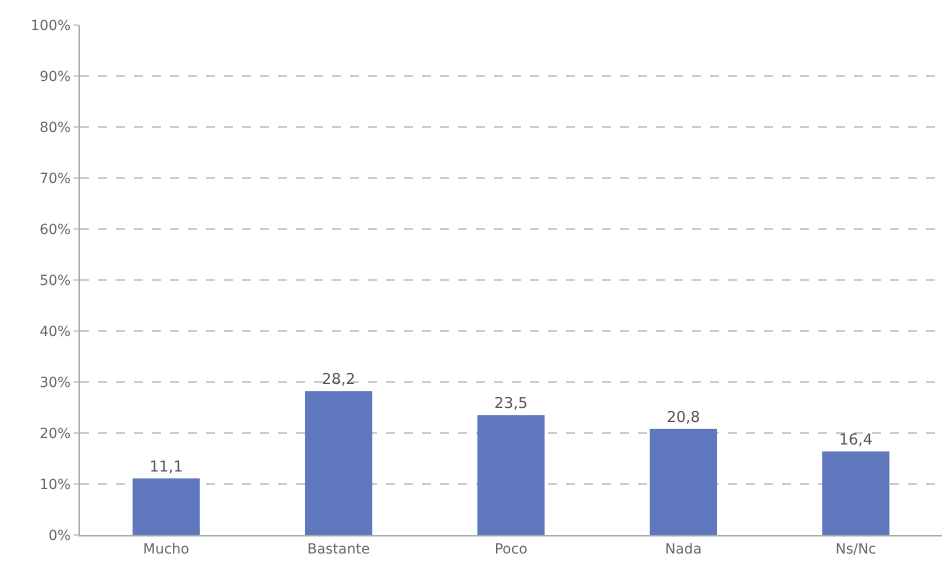 The height and width of the screenshot is (572, 948). Describe the element at coordinates (59, 536) in the screenshot. I see `y-tick-label: 0%` at that location.